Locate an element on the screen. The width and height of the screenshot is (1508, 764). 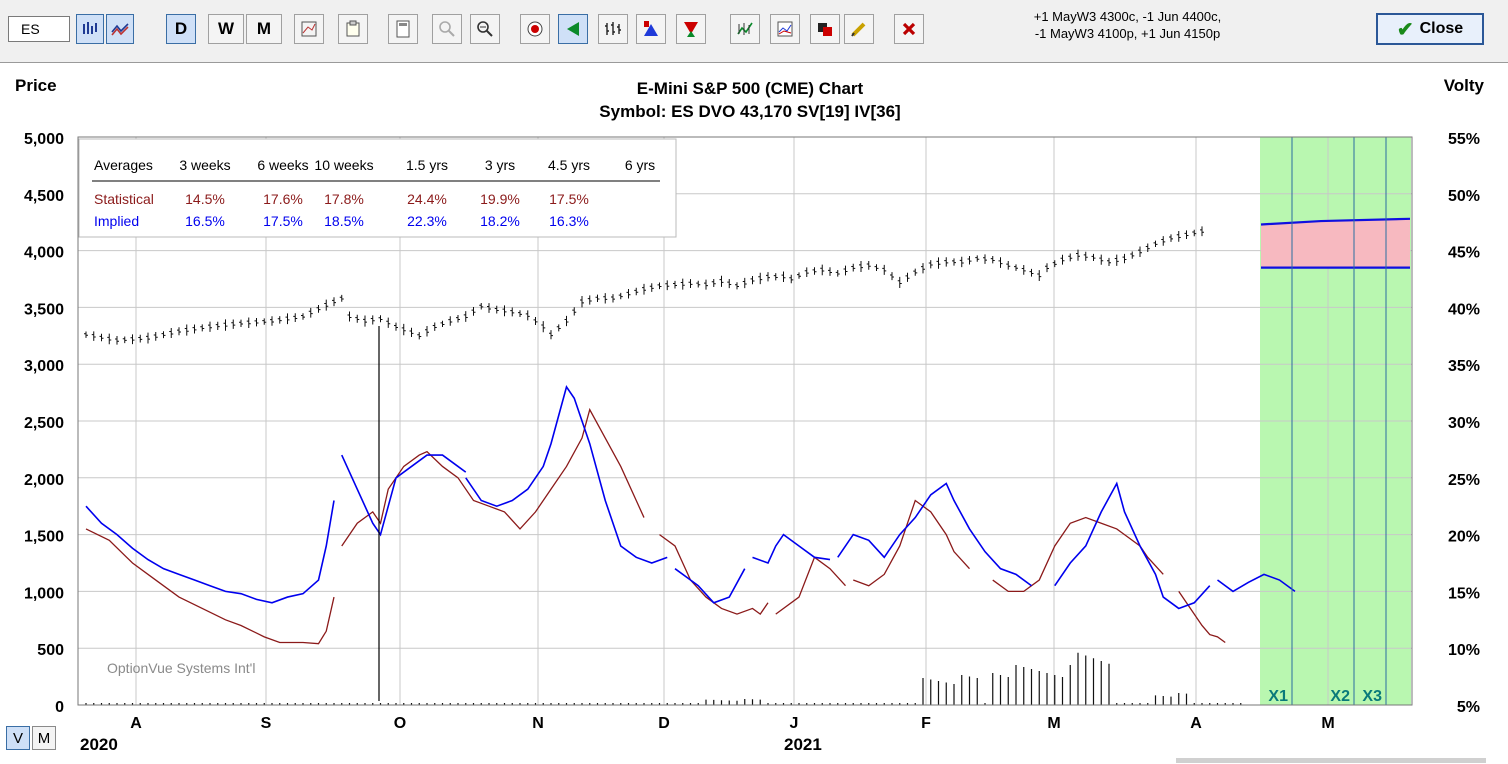
indicators-button is located at coordinates (785, 29).